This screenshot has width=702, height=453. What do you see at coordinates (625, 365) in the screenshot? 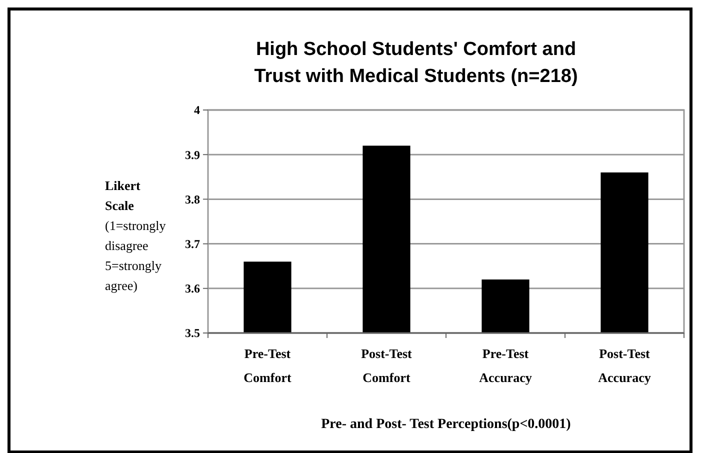
I see `x-tick-label: Post-Test Accuracy` at bounding box center [625, 365].